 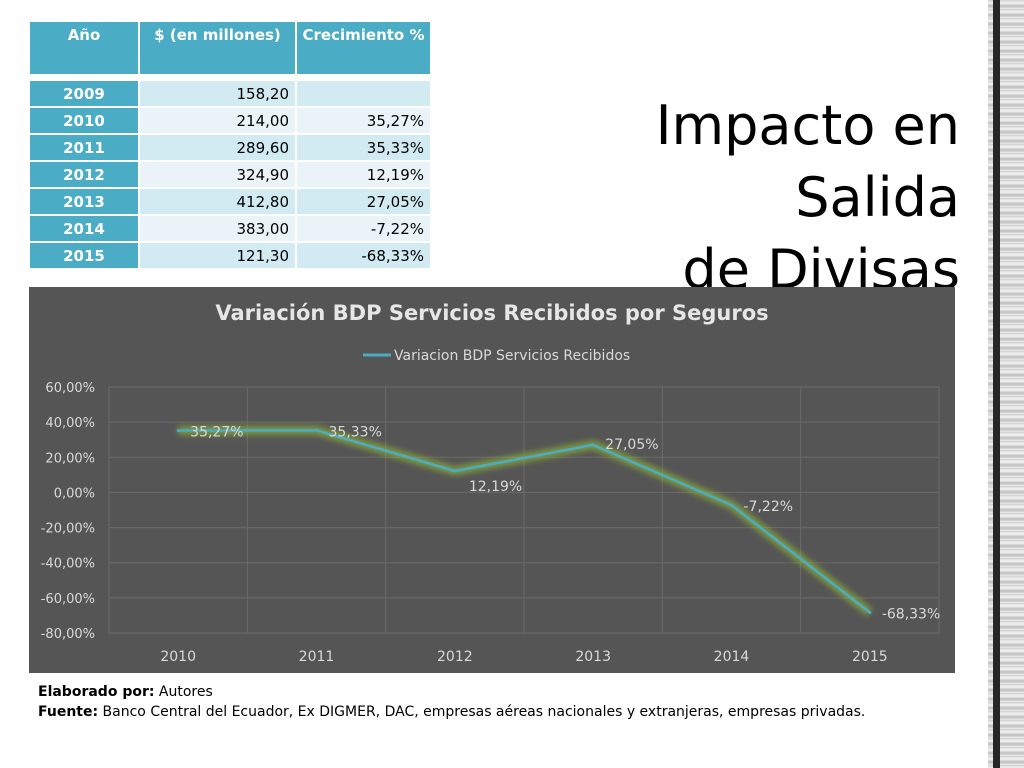 I want to click on cell-amount: 289,60, so click(x=217, y=147).